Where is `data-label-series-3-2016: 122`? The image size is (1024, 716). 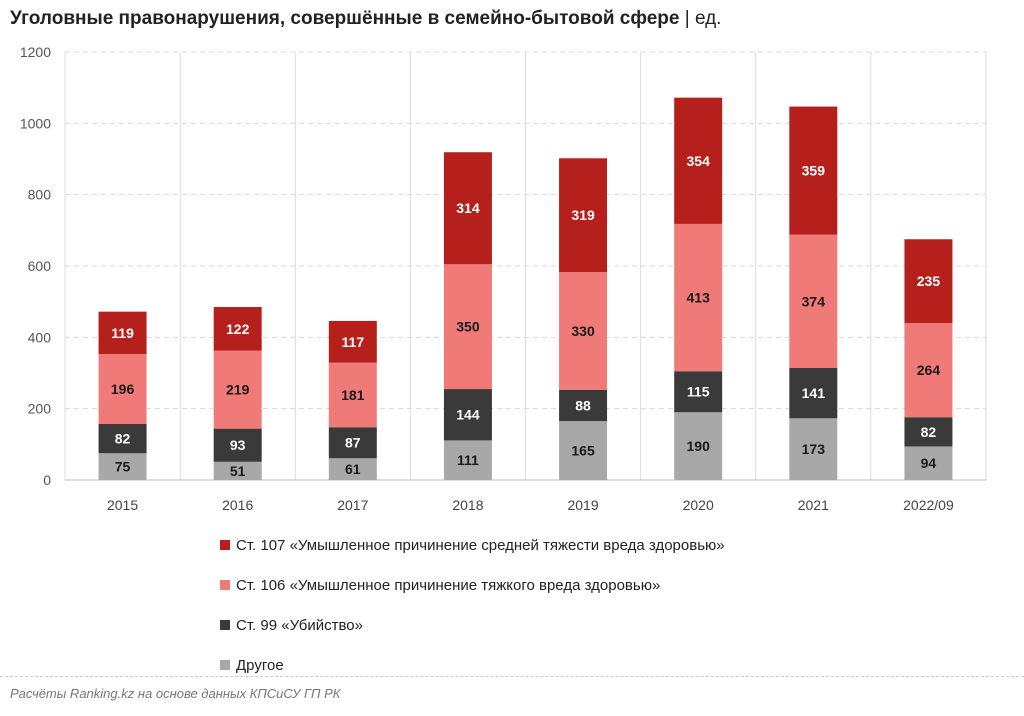 data-label-series-3-2016: 122 is located at coordinates (238, 329).